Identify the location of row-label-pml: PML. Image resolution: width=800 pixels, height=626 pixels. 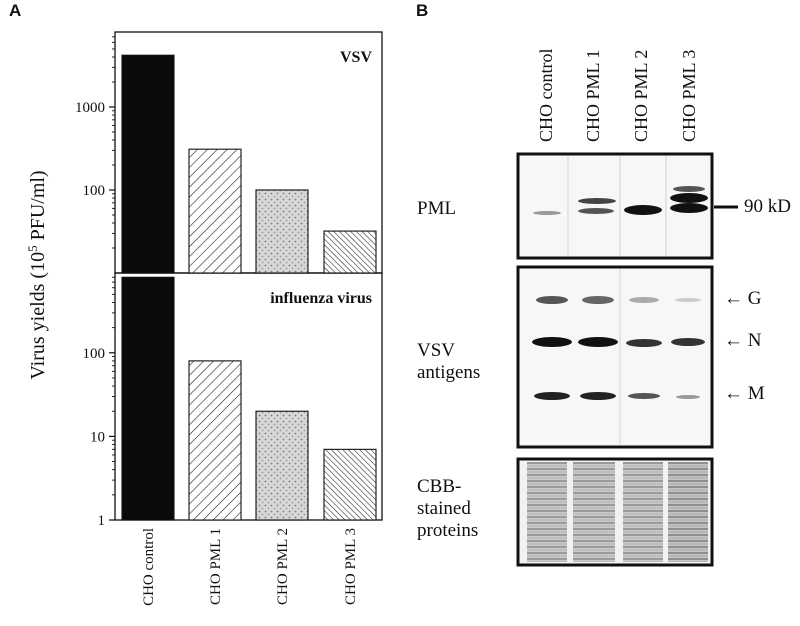
(436, 209).